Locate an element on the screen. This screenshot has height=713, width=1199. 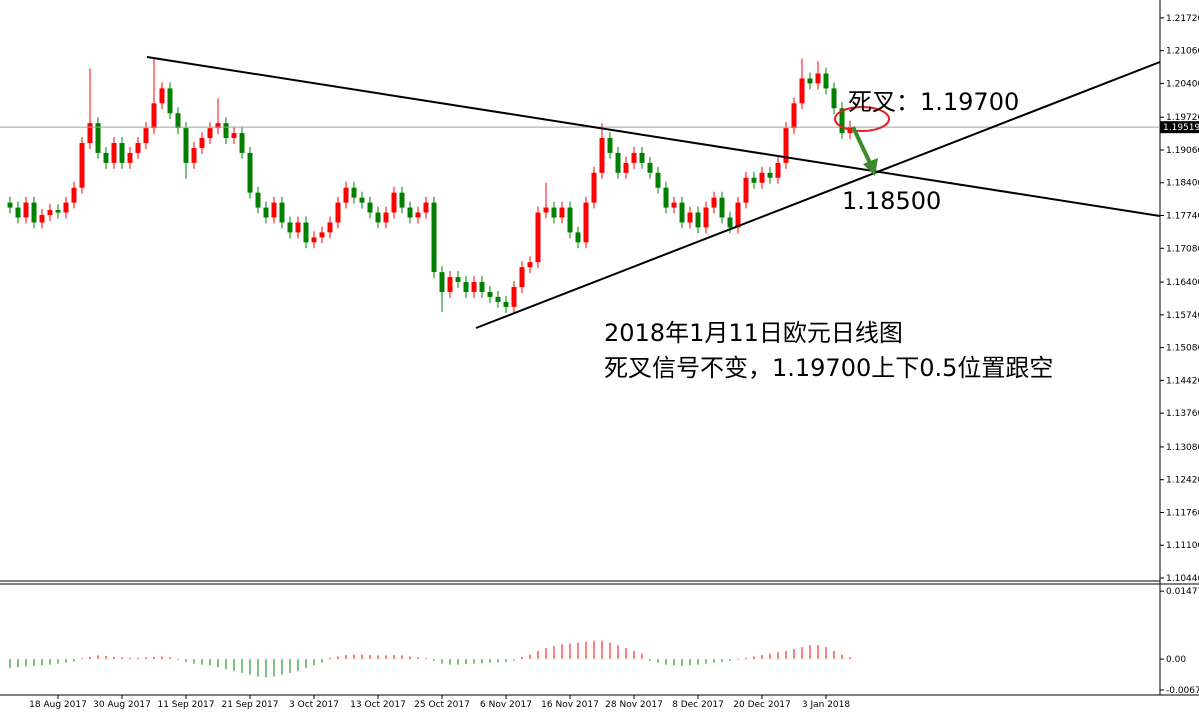
y-tick-label: 1.15080 is located at coordinates (1182, 349).